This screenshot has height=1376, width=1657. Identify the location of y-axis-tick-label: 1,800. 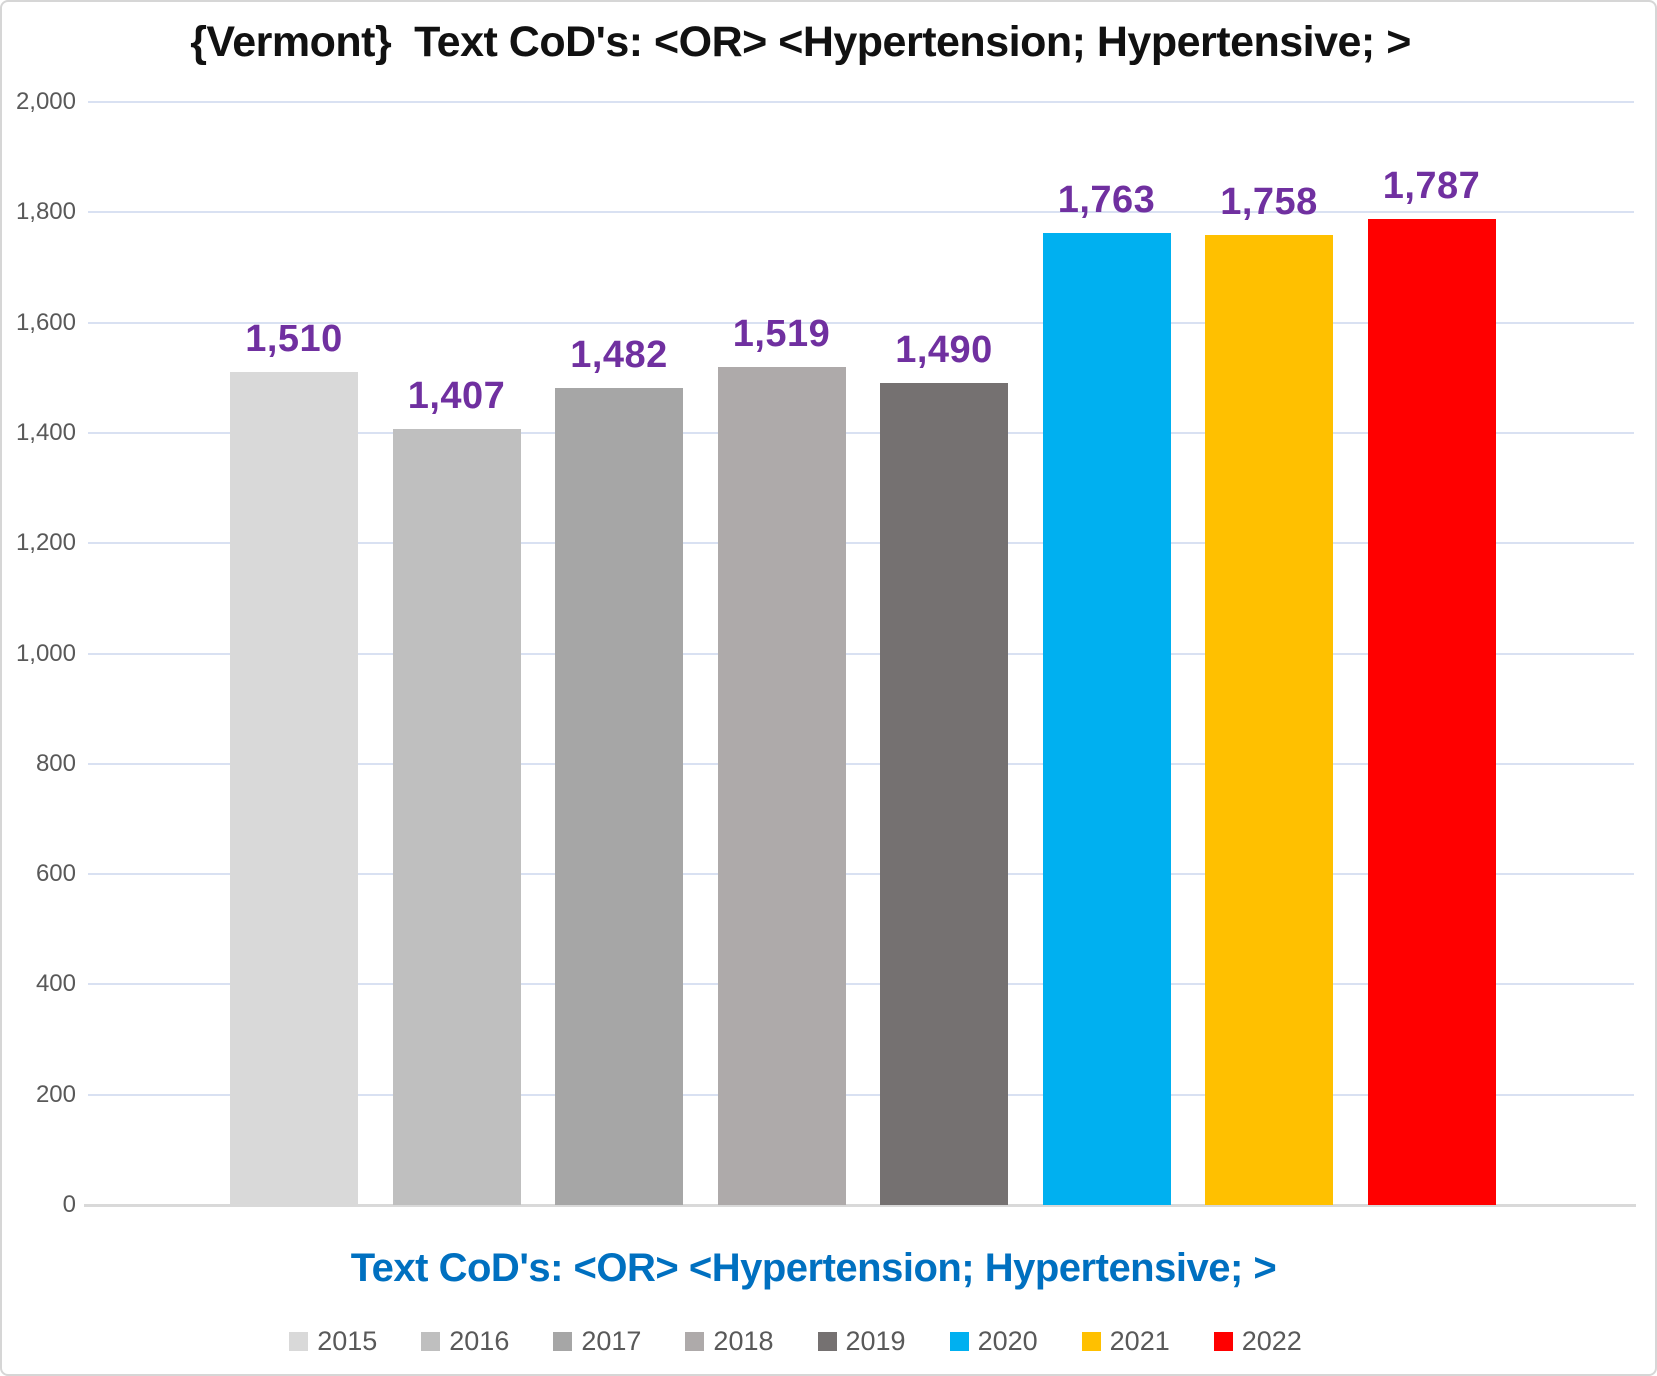
(45, 212).